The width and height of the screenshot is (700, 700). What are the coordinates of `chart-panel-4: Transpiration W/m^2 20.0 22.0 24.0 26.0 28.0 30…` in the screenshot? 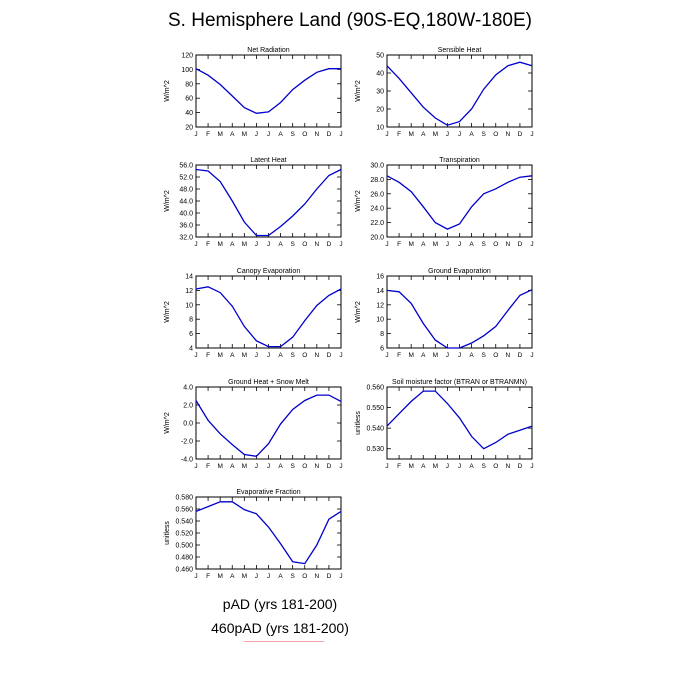 It's located at (444, 202).